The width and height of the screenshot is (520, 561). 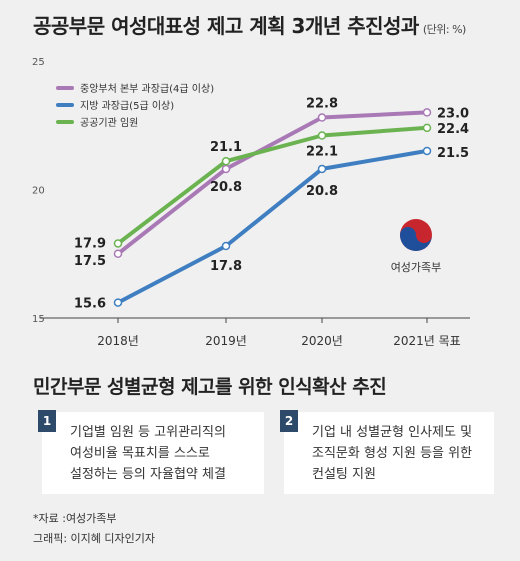 What do you see at coordinates (109, 122) in the screenshot?
I see `legend-label: 공공기관 임원` at bounding box center [109, 122].